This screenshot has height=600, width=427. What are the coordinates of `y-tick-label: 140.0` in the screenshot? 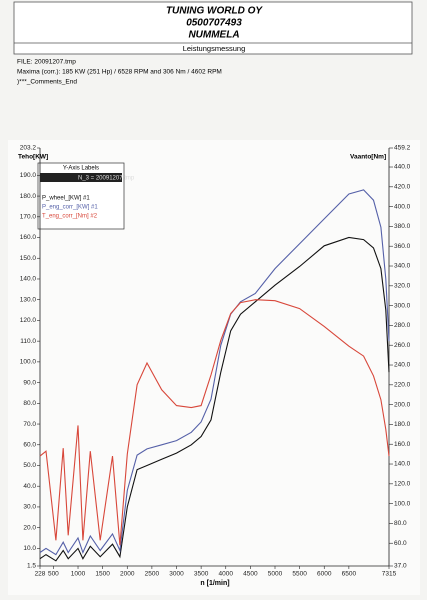 It's located at (28, 279).